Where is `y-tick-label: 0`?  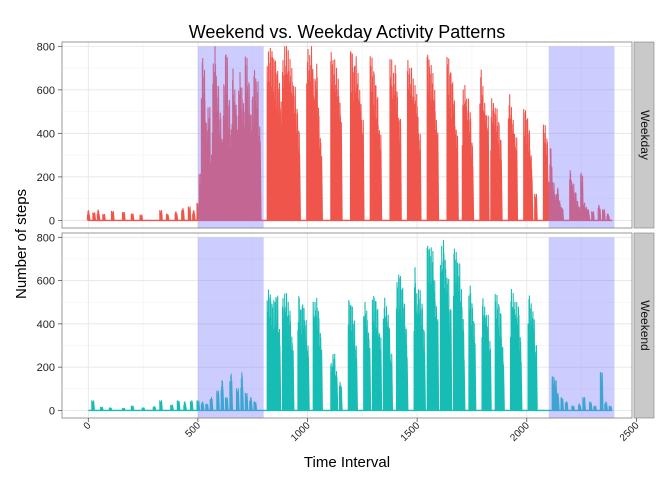 y-tick-label: 0 is located at coordinates (52, 411).